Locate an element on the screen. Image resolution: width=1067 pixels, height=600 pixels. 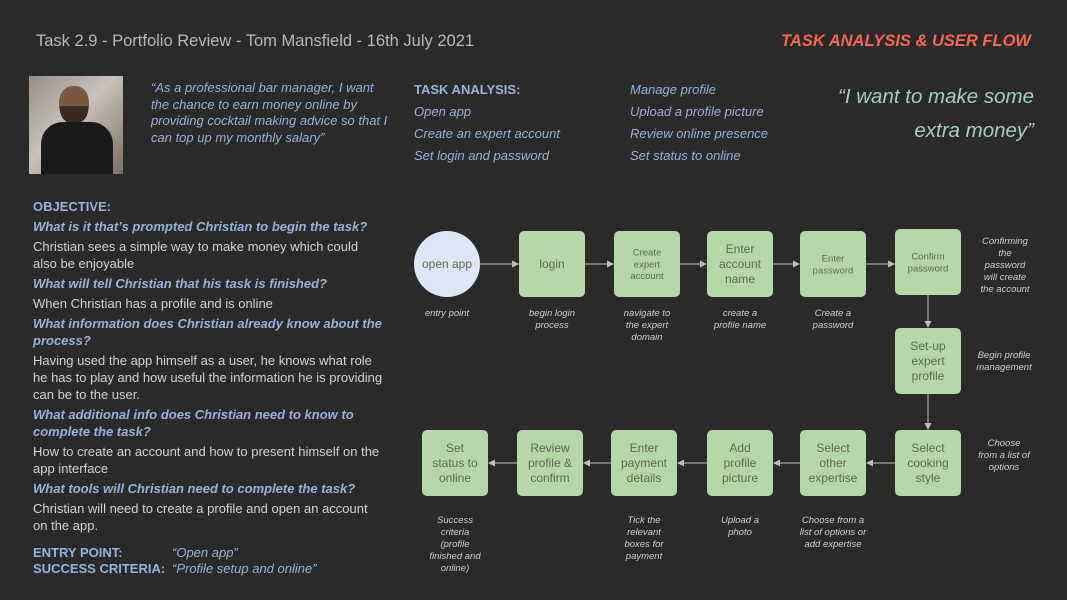
flow-node-label: status to is located at coordinates (455, 463).